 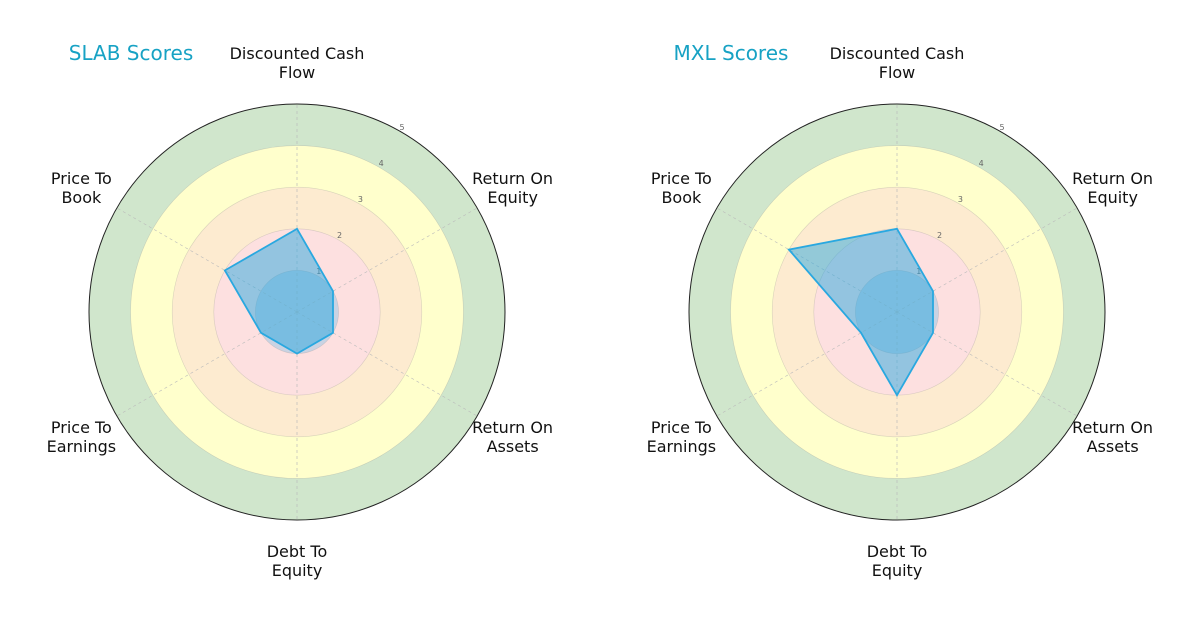 What do you see at coordinates (131, 53) in the screenshot?
I see `chart-title: SLAB Scores` at bounding box center [131, 53].